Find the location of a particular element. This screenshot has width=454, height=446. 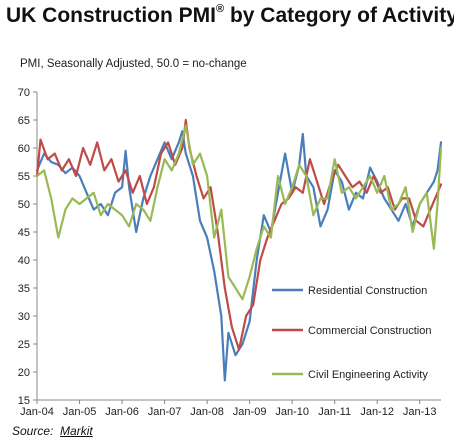

y-tick-label: 15 is located at coordinates (24, 401).